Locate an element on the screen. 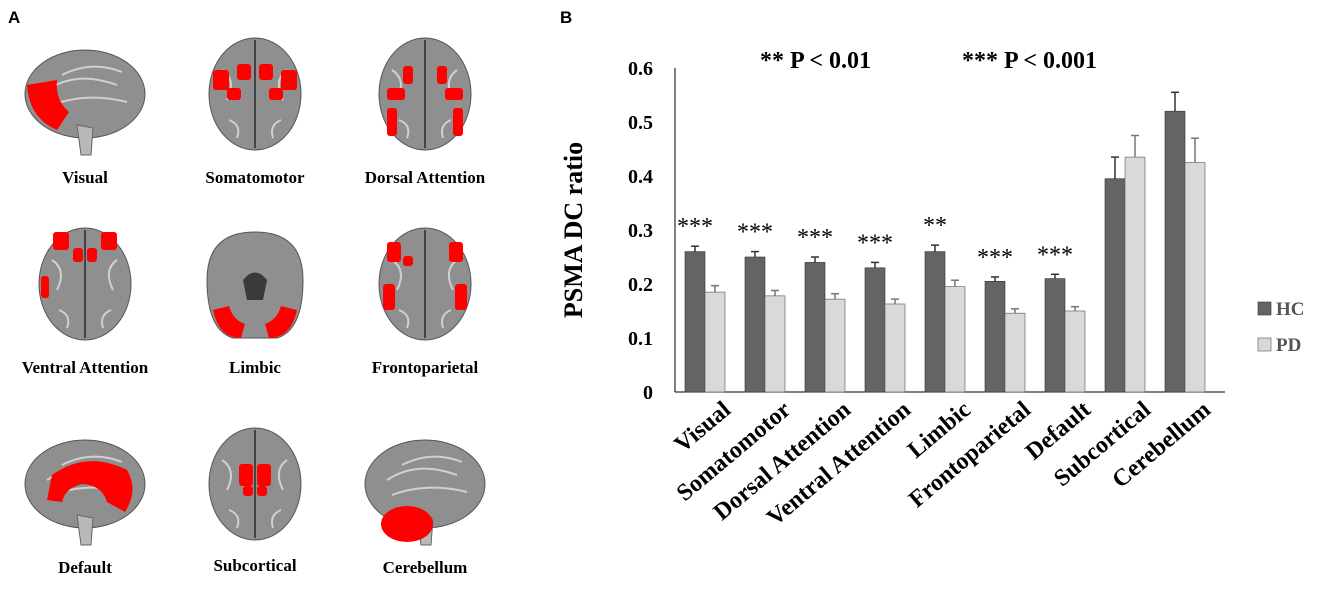 This screenshot has height=590, width=1325. brain-map-label: Default is located at coordinates (85, 567).